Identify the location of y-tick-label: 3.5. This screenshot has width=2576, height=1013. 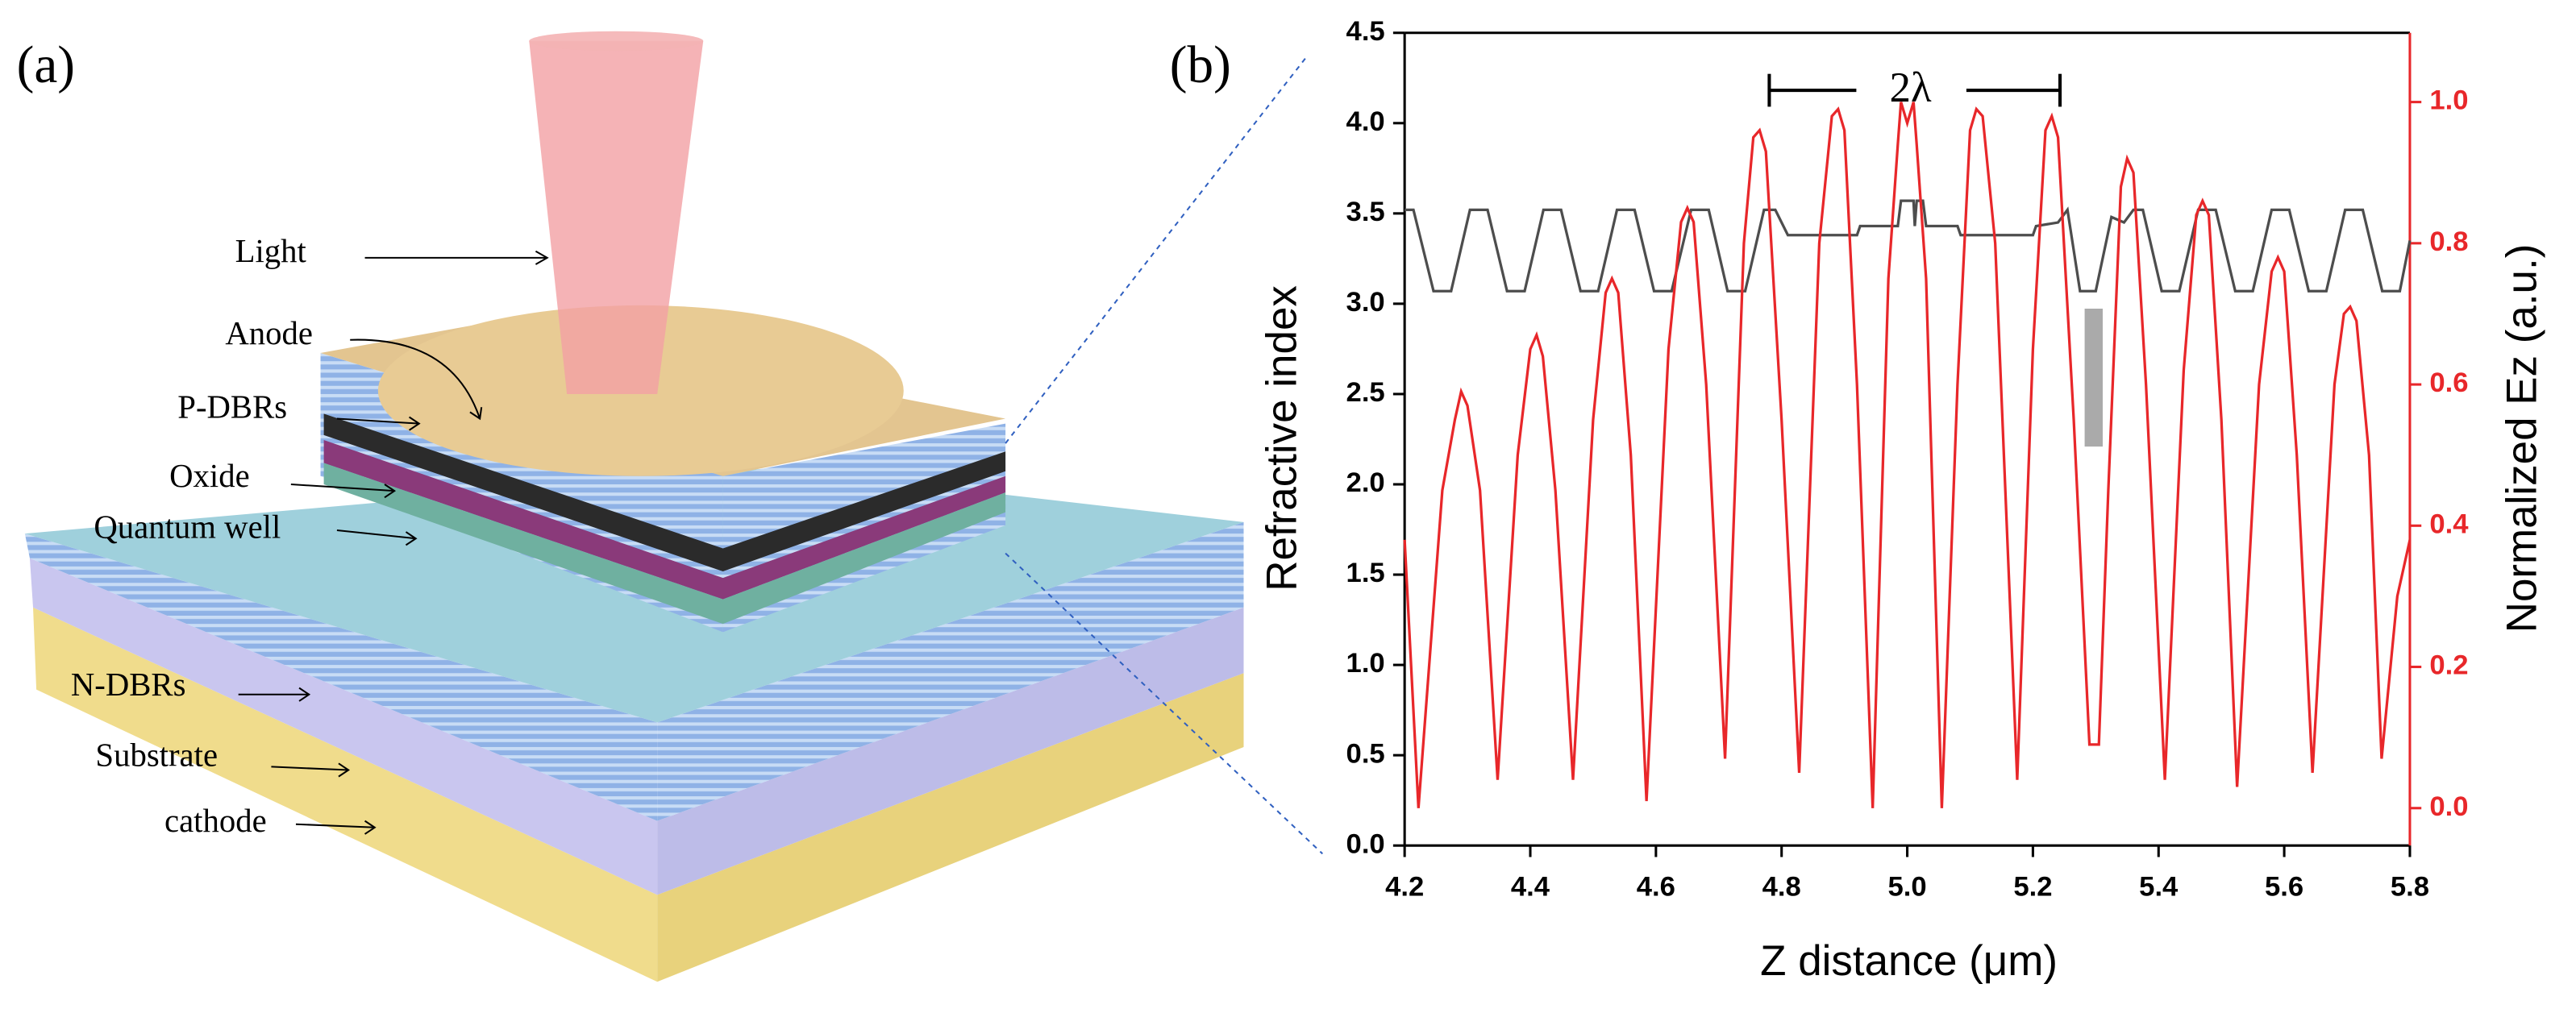
(1365, 212).